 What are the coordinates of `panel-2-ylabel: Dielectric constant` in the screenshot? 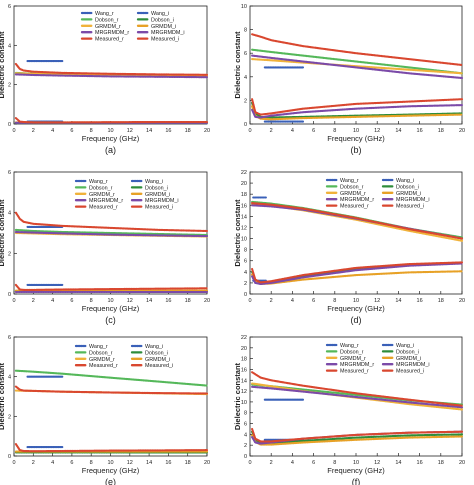 It's located at (237, 65).